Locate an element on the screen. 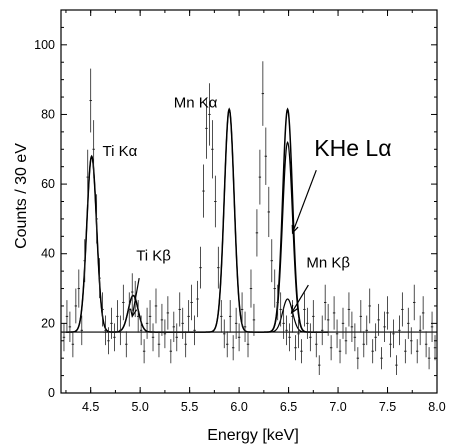  y-tick-label: 0 is located at coordinates (51, 393).